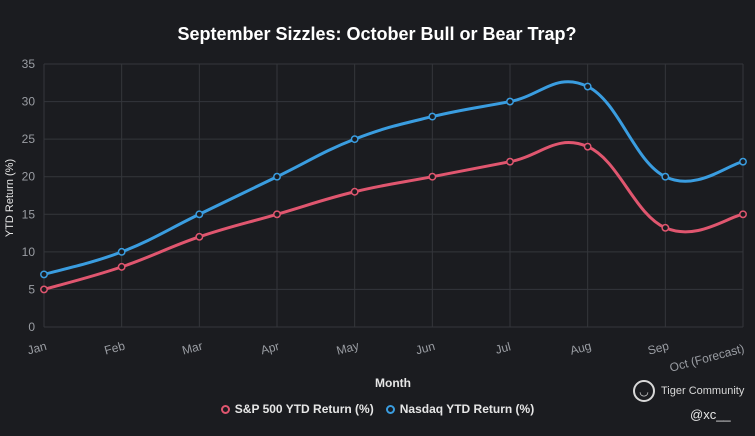 The image size is (755, 436). I want to click on legend-label-nasdaq: Nasdaq YTD Return (%), so click(467, 409).